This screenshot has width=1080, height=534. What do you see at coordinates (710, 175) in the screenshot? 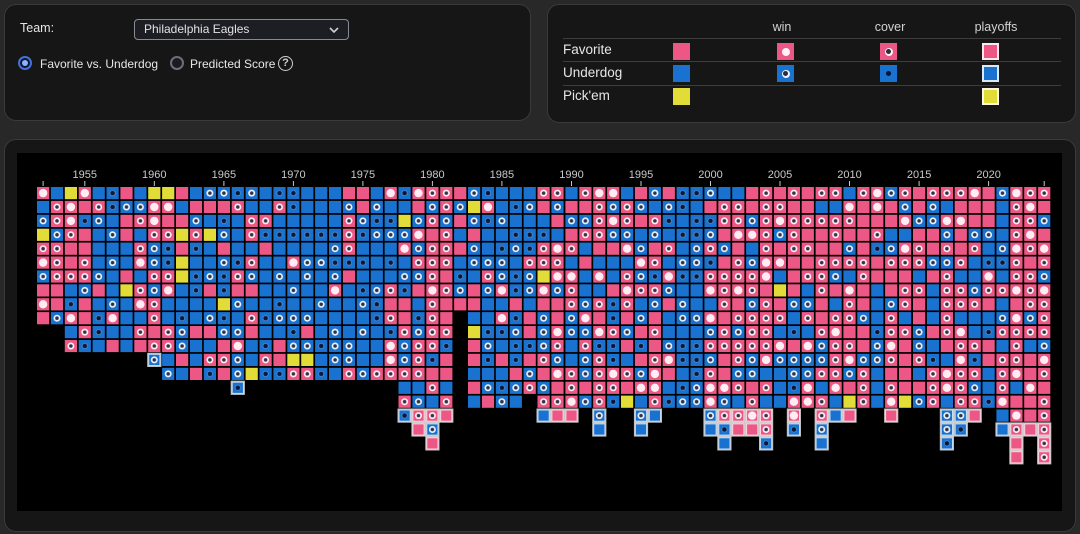
I see `svg-text: 2000` at bounding box center [710, 175].